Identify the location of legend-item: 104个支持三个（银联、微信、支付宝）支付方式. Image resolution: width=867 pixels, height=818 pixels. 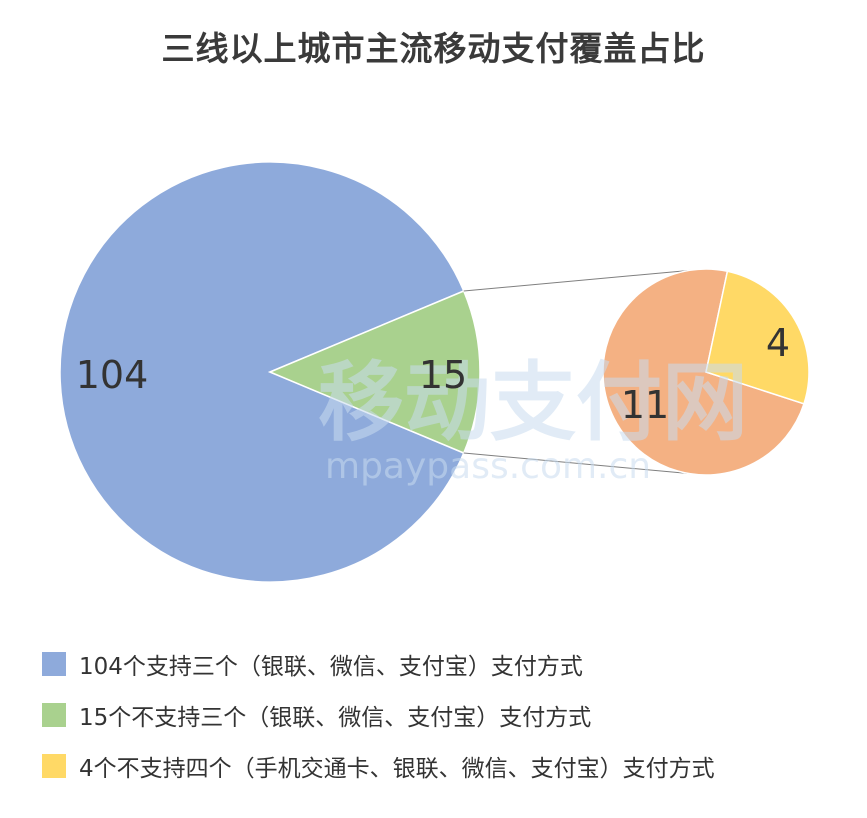
(378, 665).